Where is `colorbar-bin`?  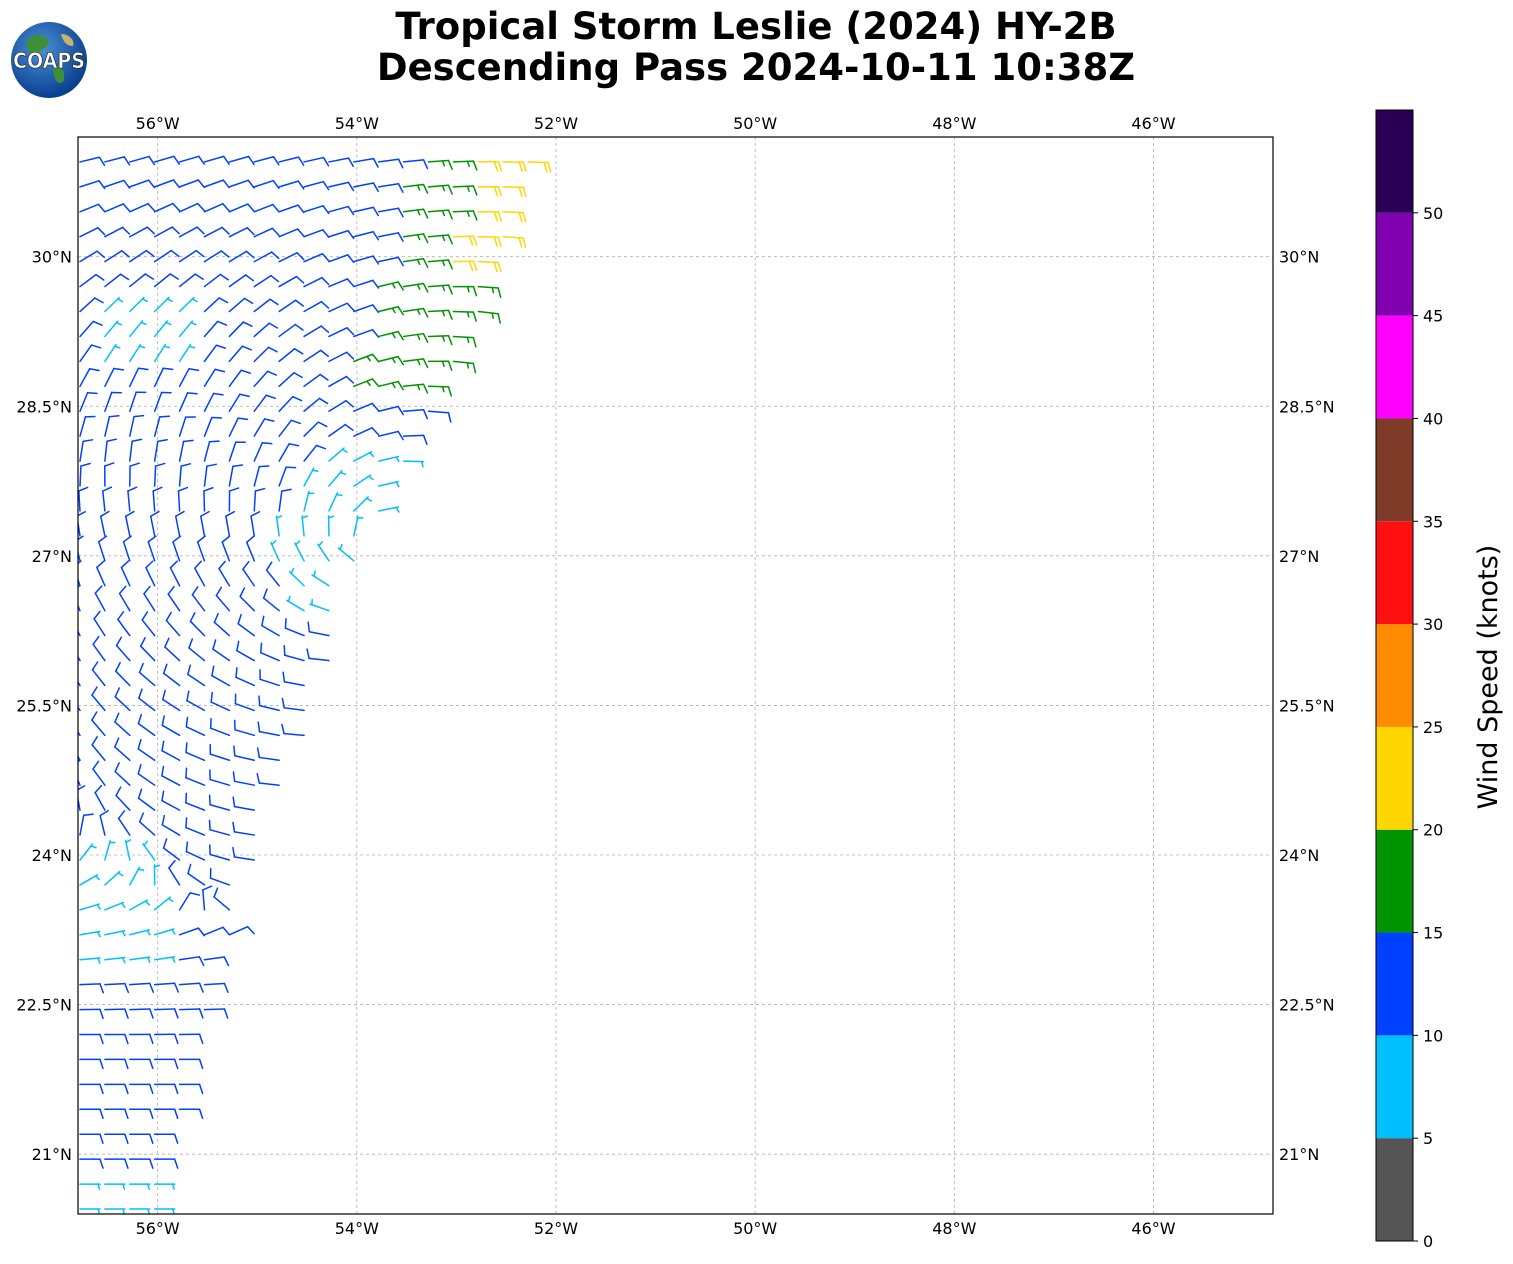
colorbar-bin is located at coordinates (1394, 264).